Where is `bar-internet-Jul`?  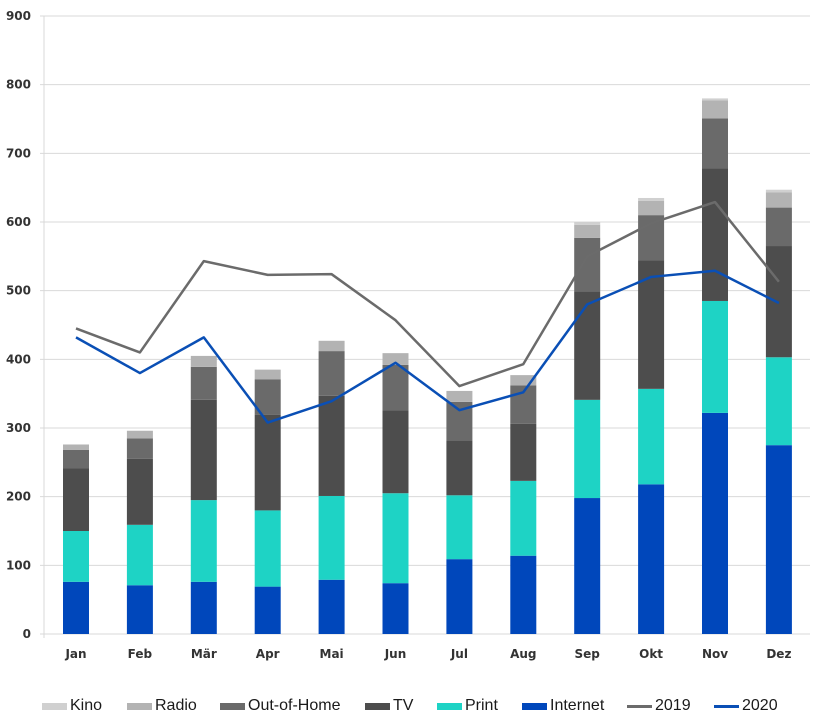
bar-internet-Jul is located at coordinates (459, 596).